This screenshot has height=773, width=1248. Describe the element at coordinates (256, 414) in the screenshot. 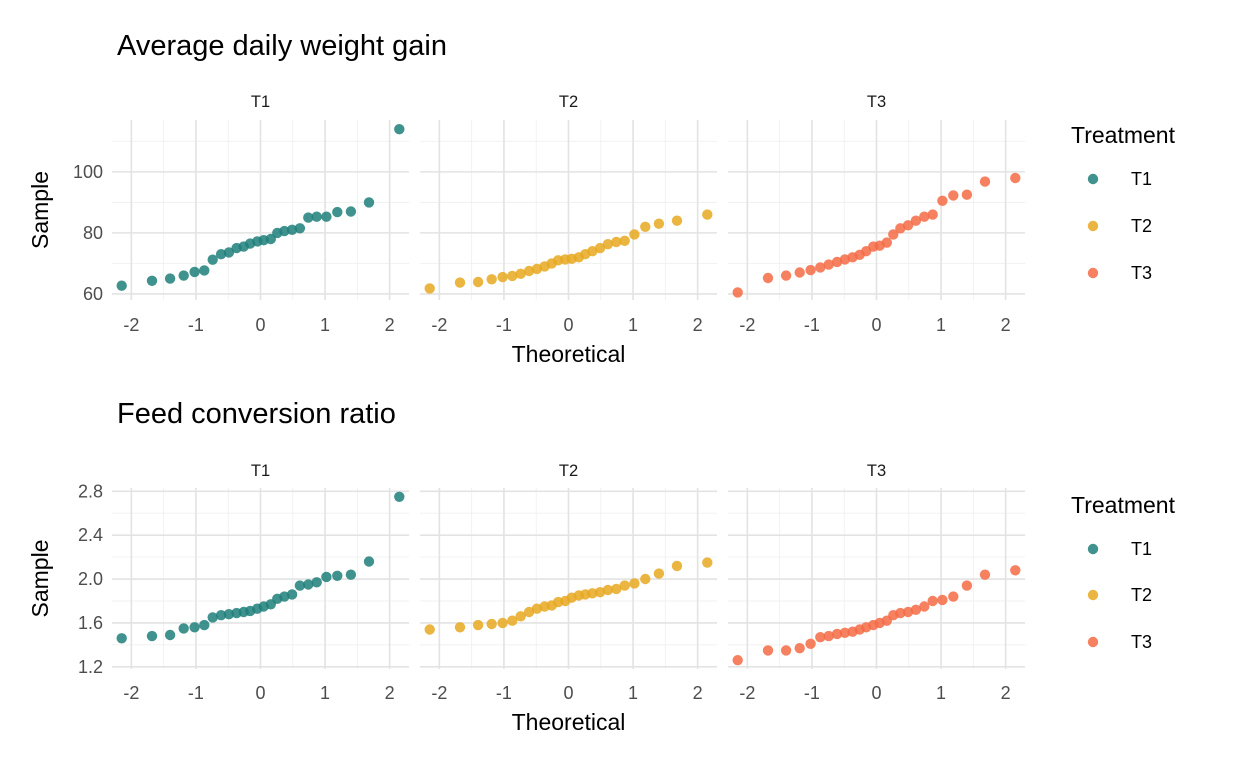

I see `chart-title: Feed conversion ratio` at that location.